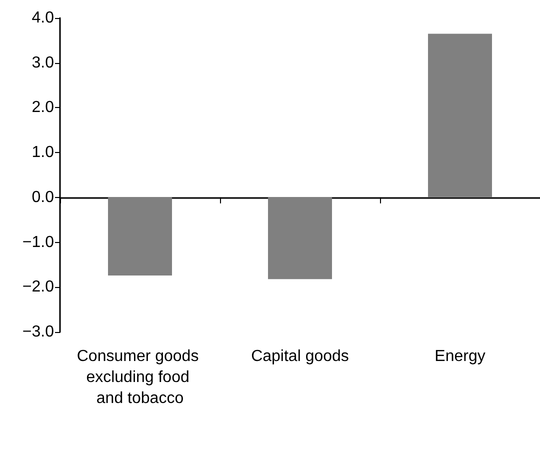 This screenshot has width=540, height=454. What do you see at coordinates (300, 356) in the screenshot?
I see `x-tick-label: Capital goods` at bounding box center [300, 356].